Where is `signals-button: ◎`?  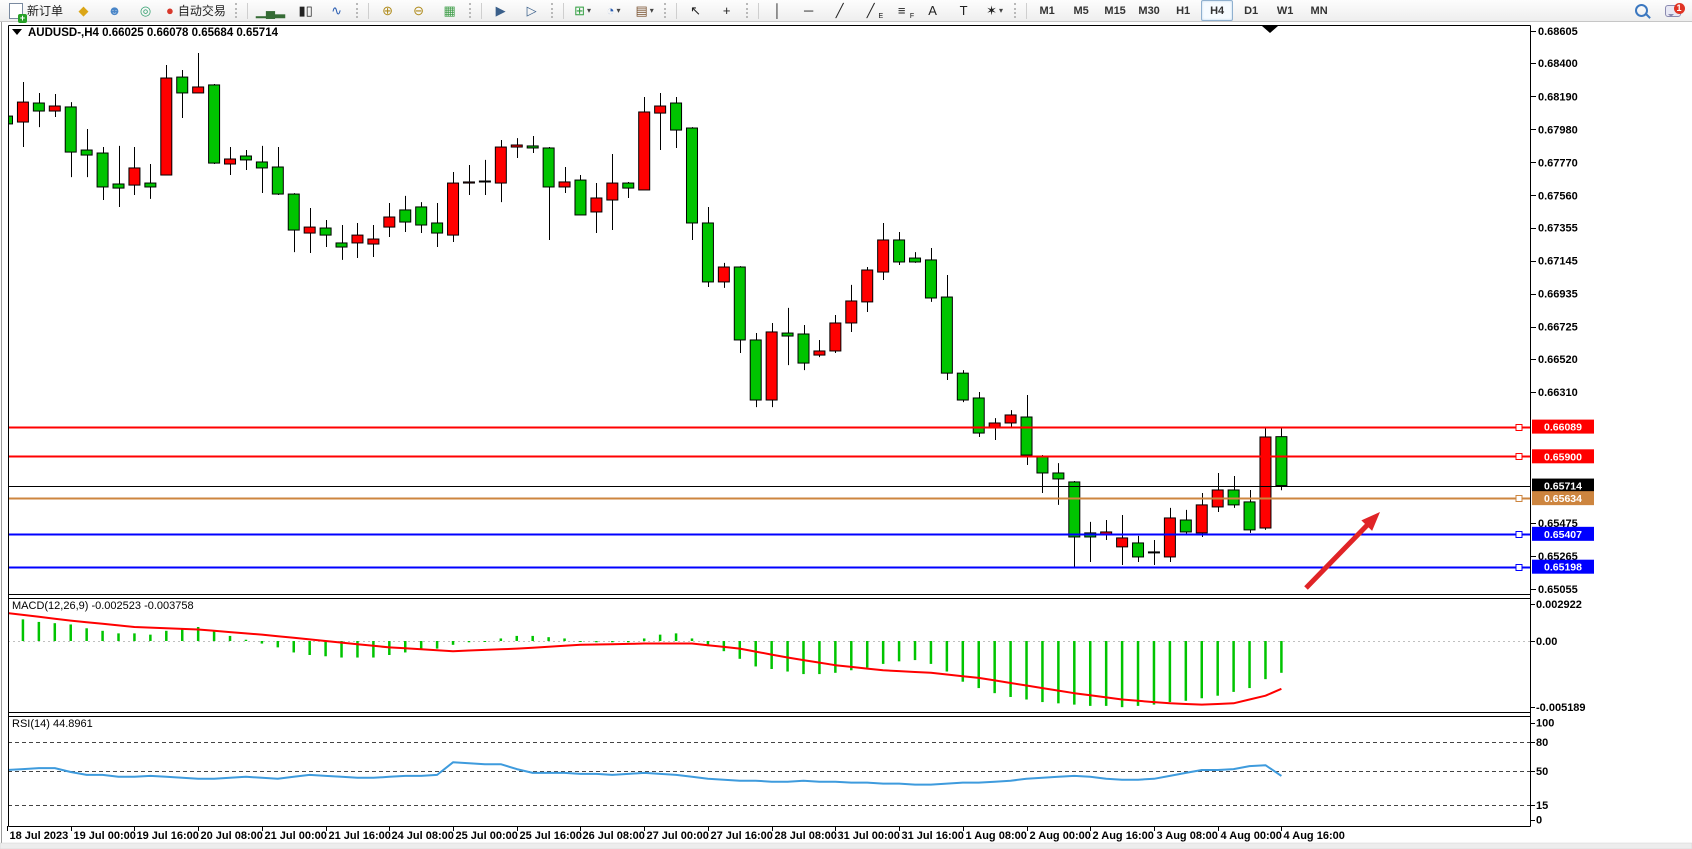 signals-button: ◎ is located at coordinates (145, 10).